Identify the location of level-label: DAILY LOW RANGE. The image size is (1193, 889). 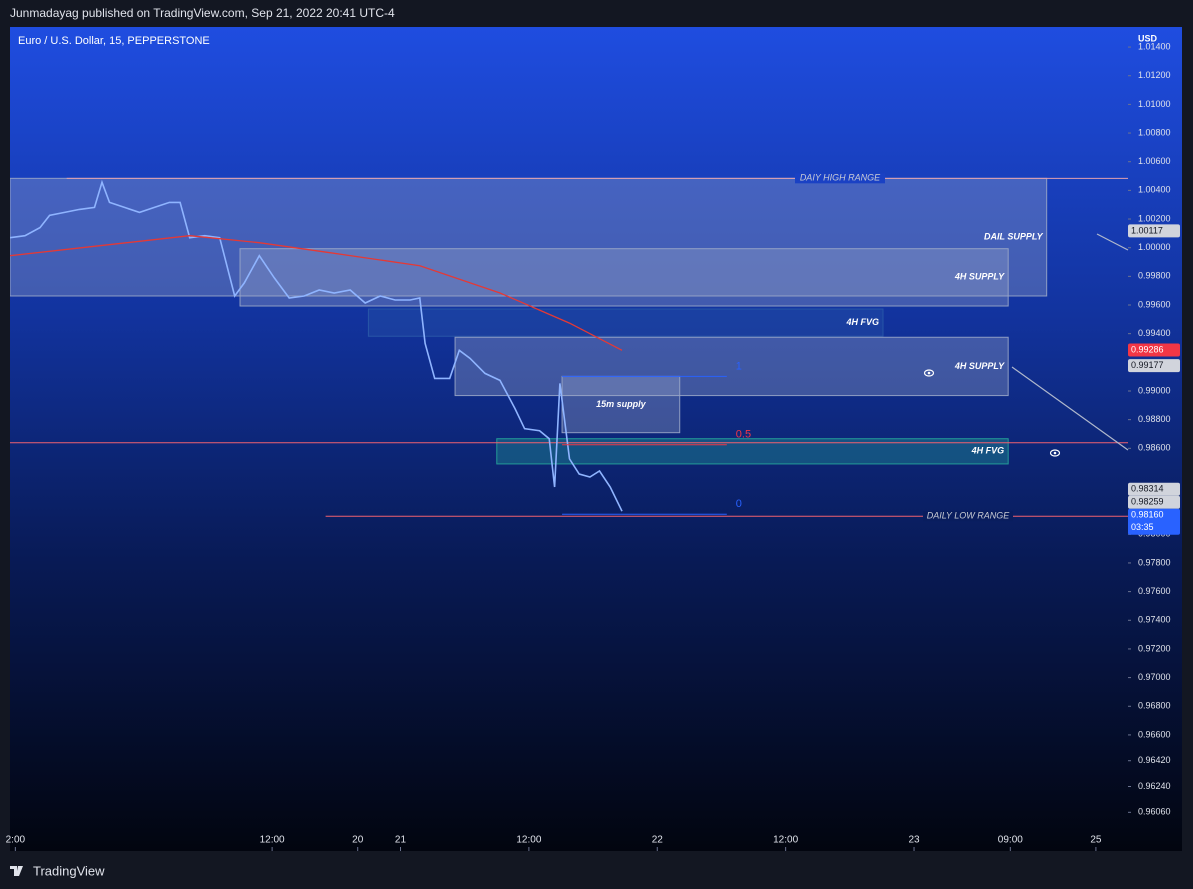
(969, 516).